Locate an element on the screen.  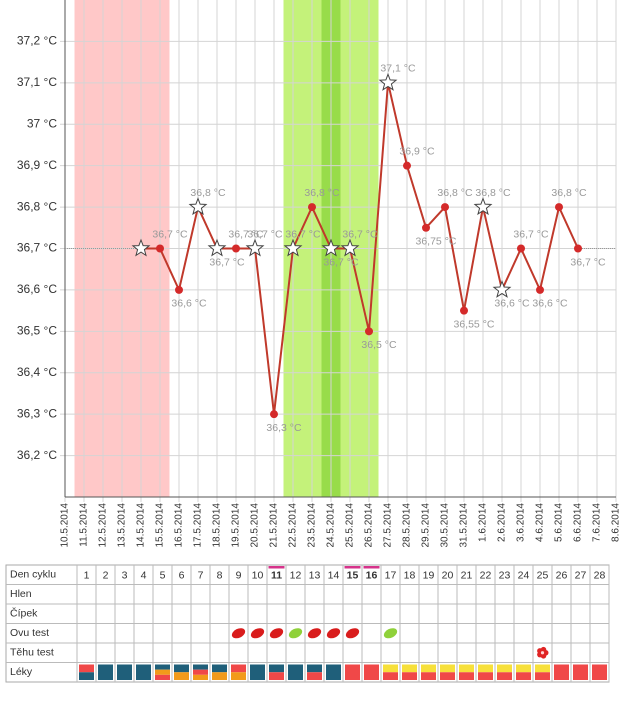
day-number: 21 is located at coordinates (467, 576).